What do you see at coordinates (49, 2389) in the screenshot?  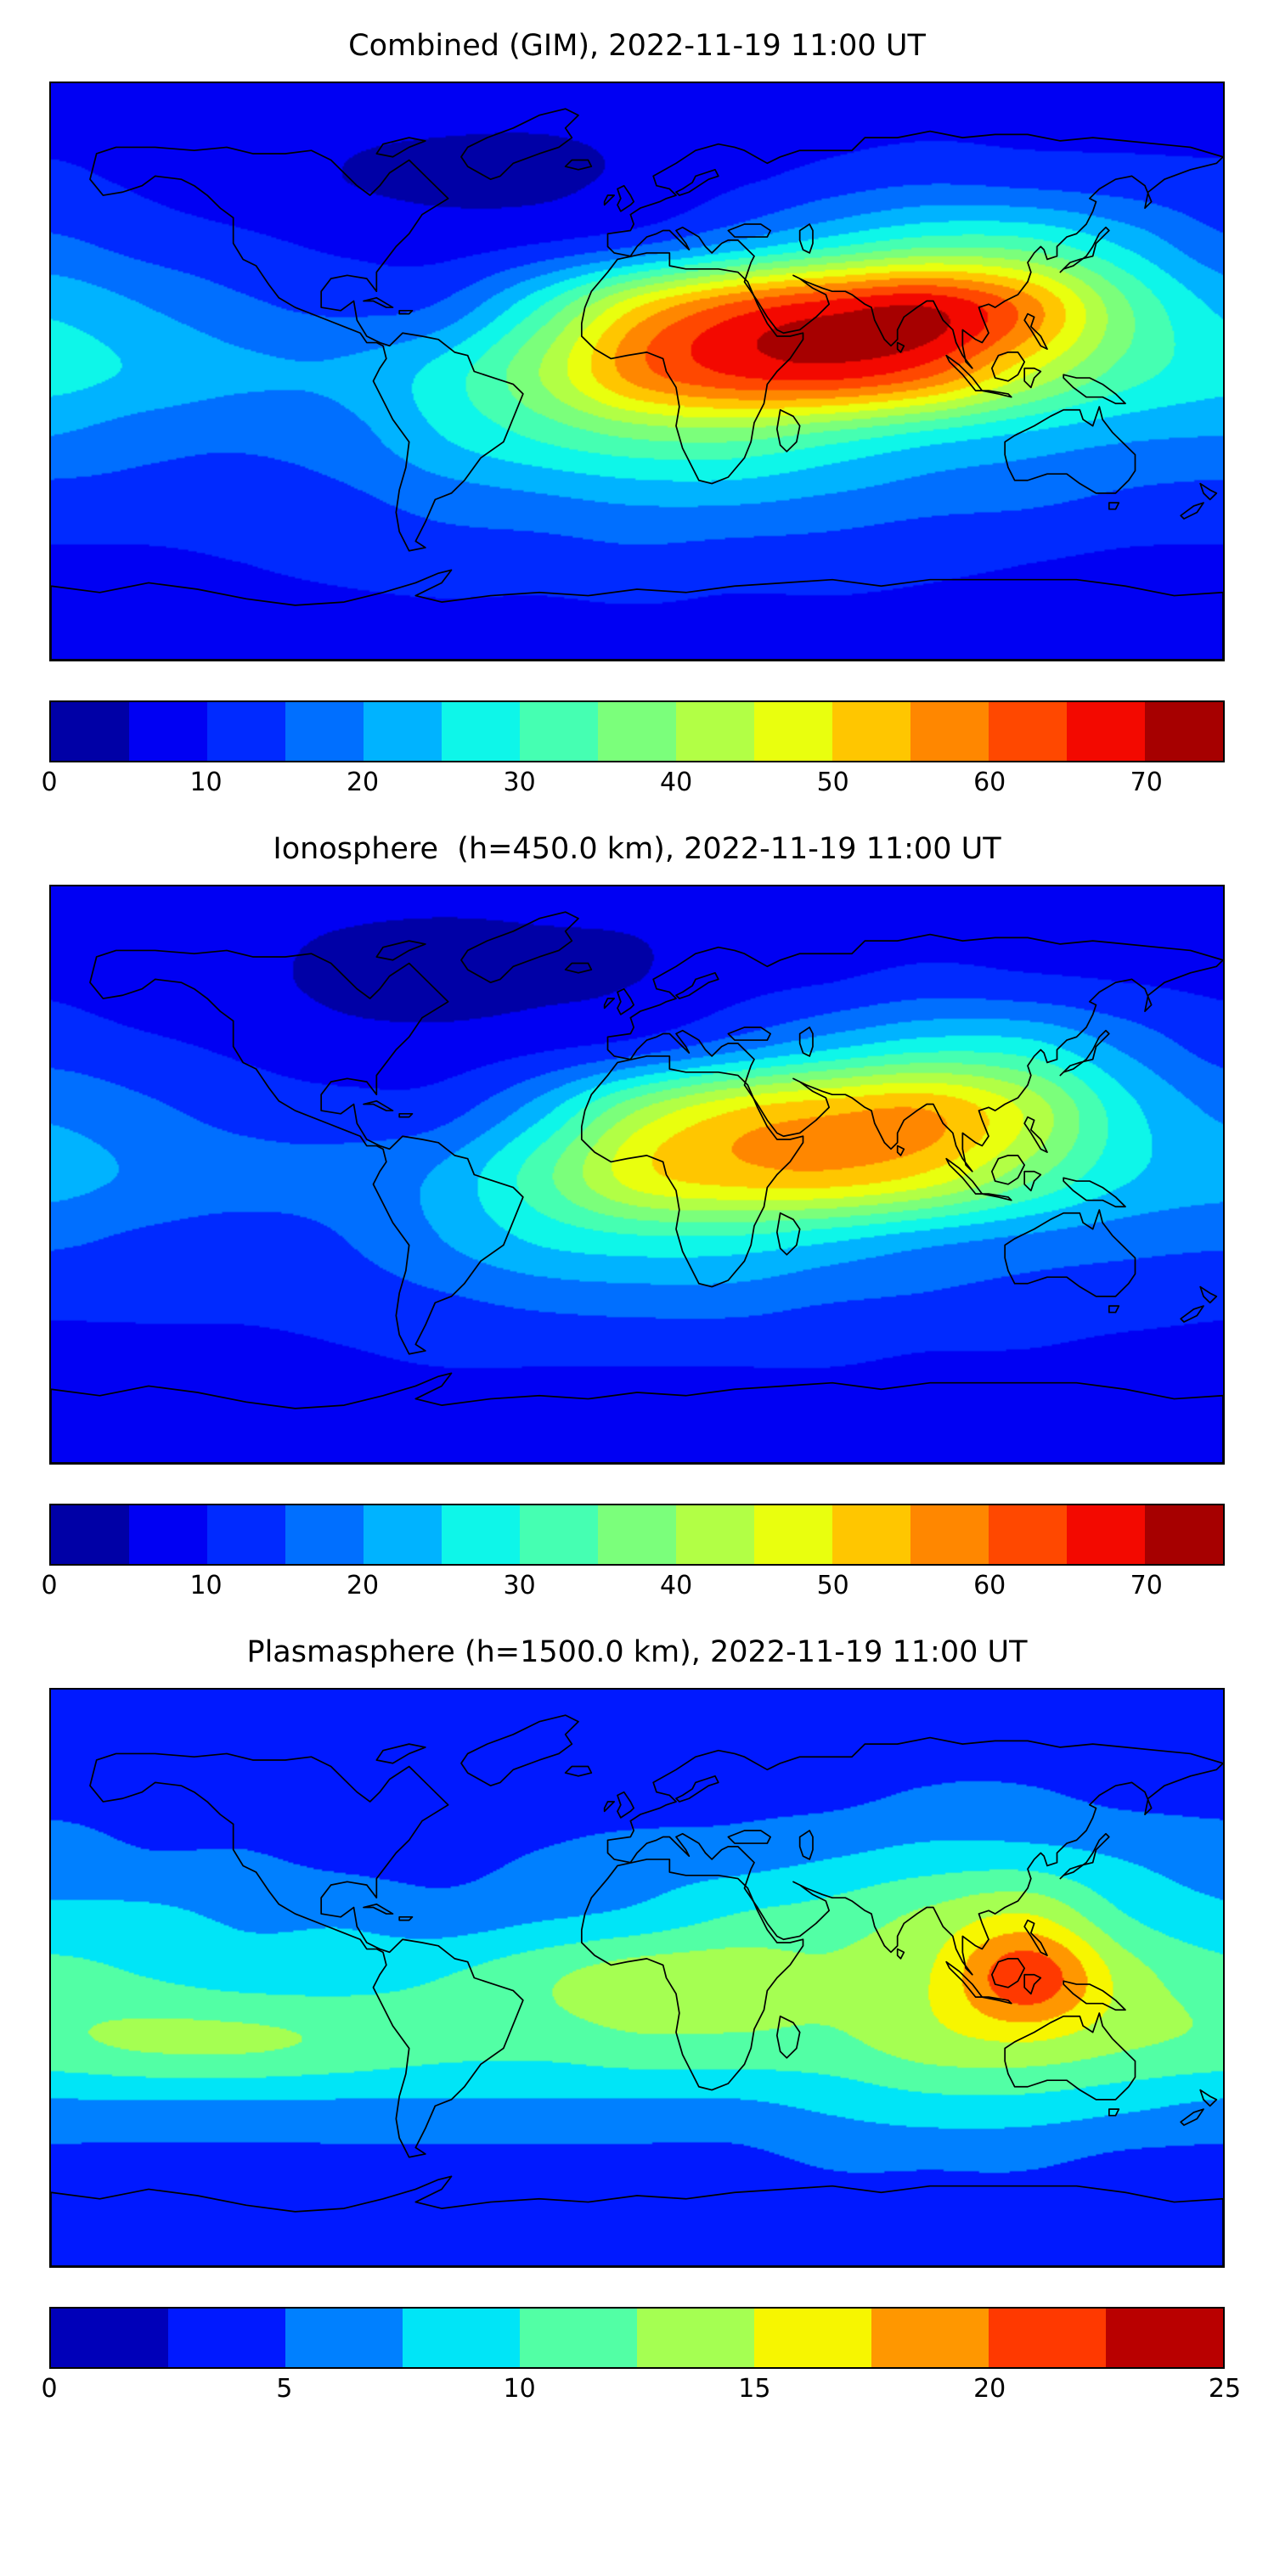 I see `colorbar-tick-label: 0` at bounding box center [49, 2389].